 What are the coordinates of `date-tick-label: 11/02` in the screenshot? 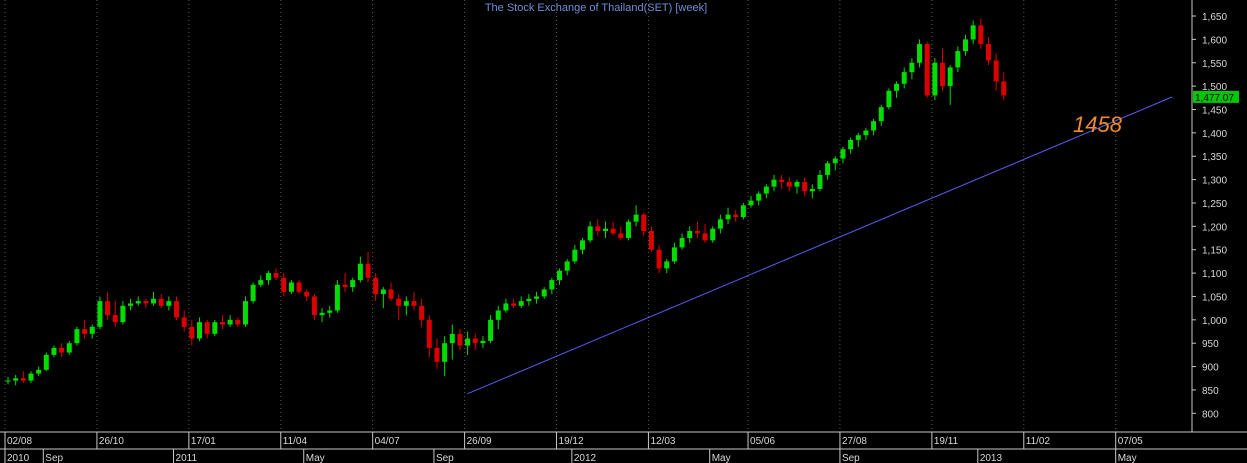 It's located at (1038, 441).